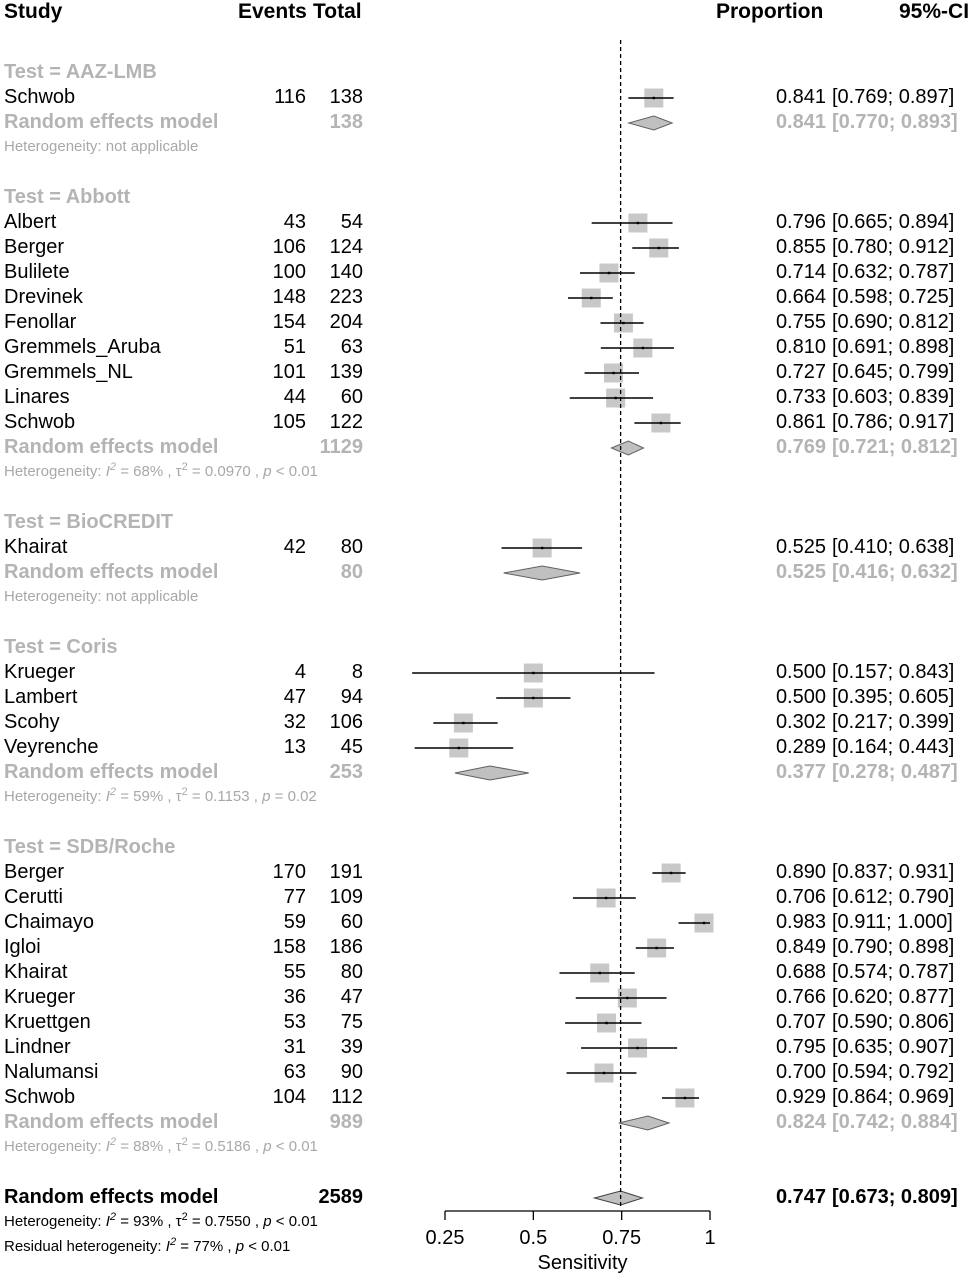  What do you see at coordinates (893, 997) in the screenshot?
I see `ci-value: [0.620; 0.877]` at bounding box center [893, 997].